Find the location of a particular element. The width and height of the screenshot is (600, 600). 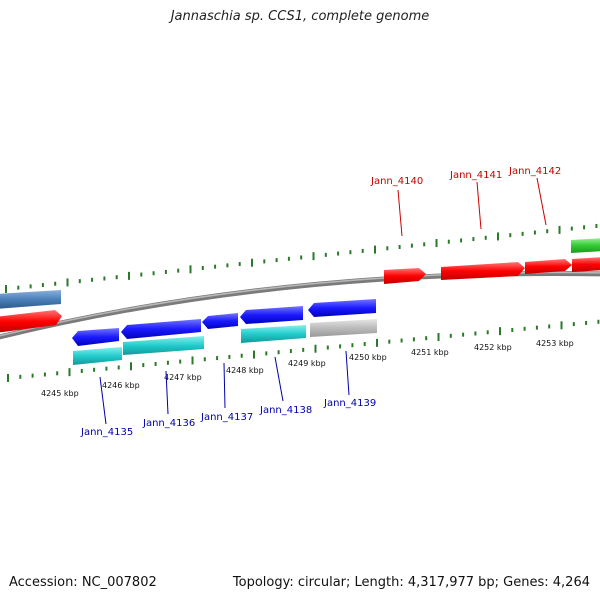

gene-label-jann-4141: Jann_4141 is located at coordinates (475, 175).